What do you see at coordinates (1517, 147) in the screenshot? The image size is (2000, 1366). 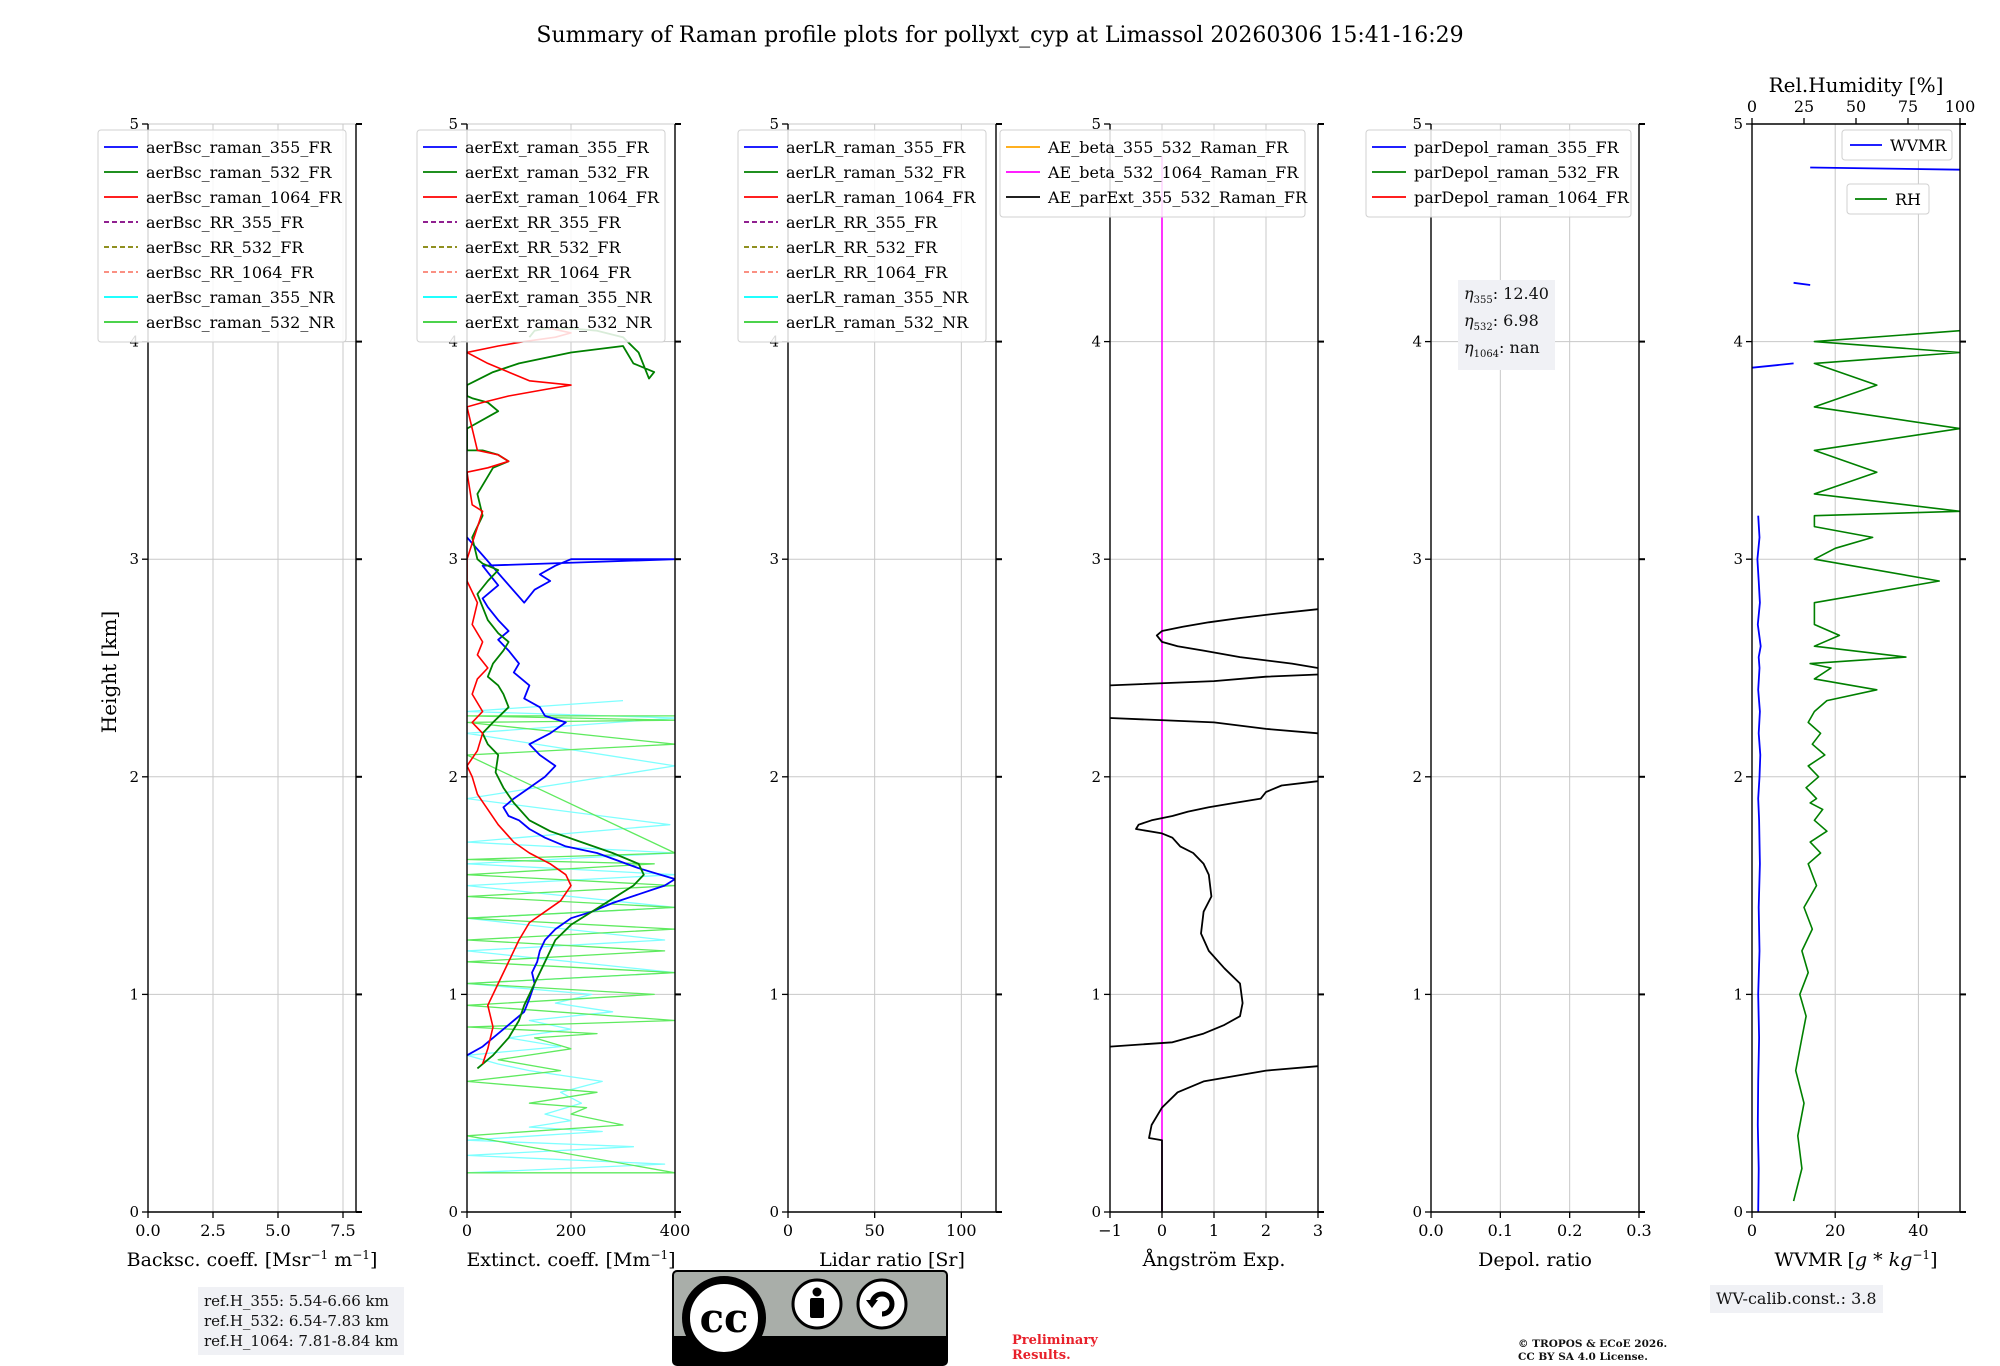 I see `legend-label: parDepol_raman_355_FR` at bounding box center [1517, 147].